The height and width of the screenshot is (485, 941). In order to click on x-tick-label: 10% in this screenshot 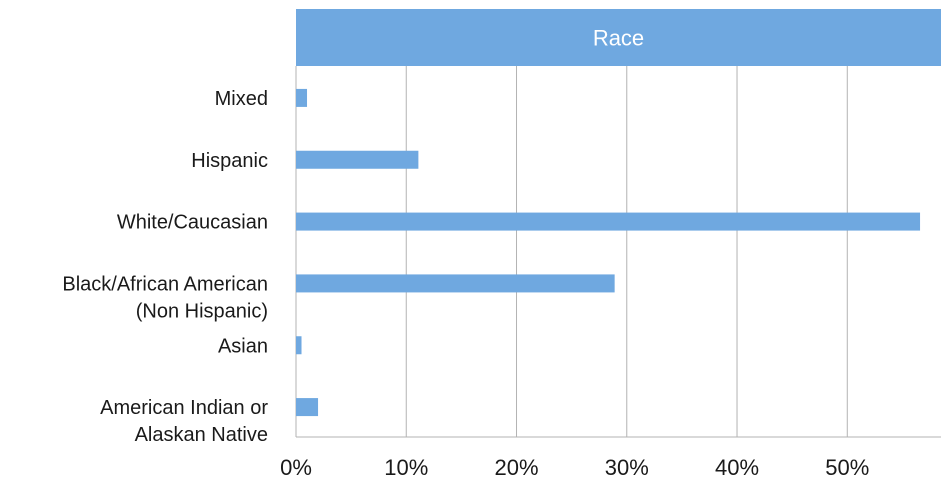, I will do `click(406, 467)`.